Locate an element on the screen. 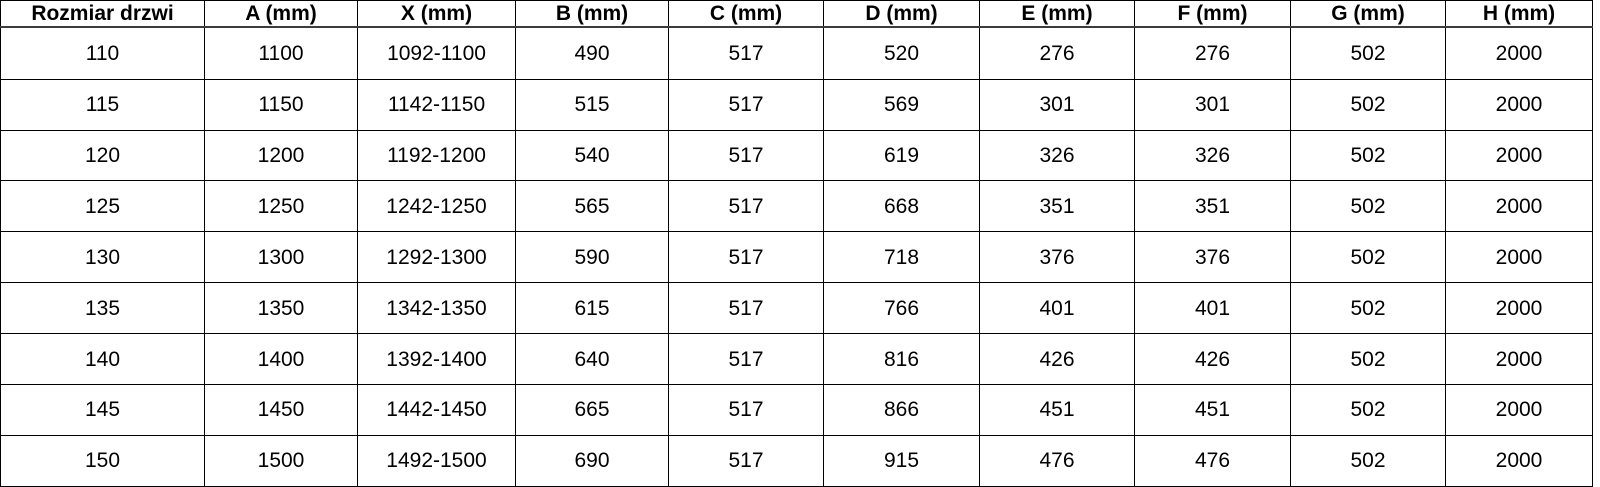 The image size is (1600, 487). table-cell: 1150 is located at coordinates (281, 104).